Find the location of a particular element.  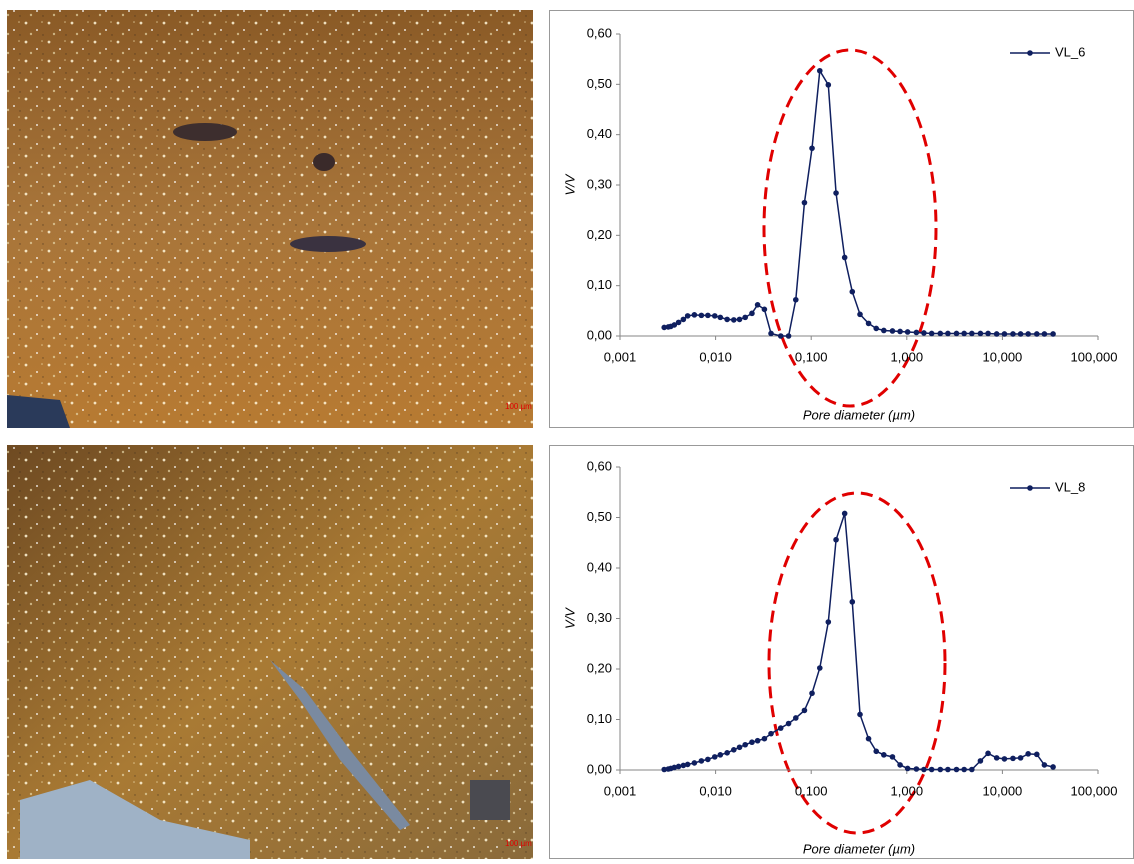

y-axis-title: V/V is located at coordinates (569, 618).